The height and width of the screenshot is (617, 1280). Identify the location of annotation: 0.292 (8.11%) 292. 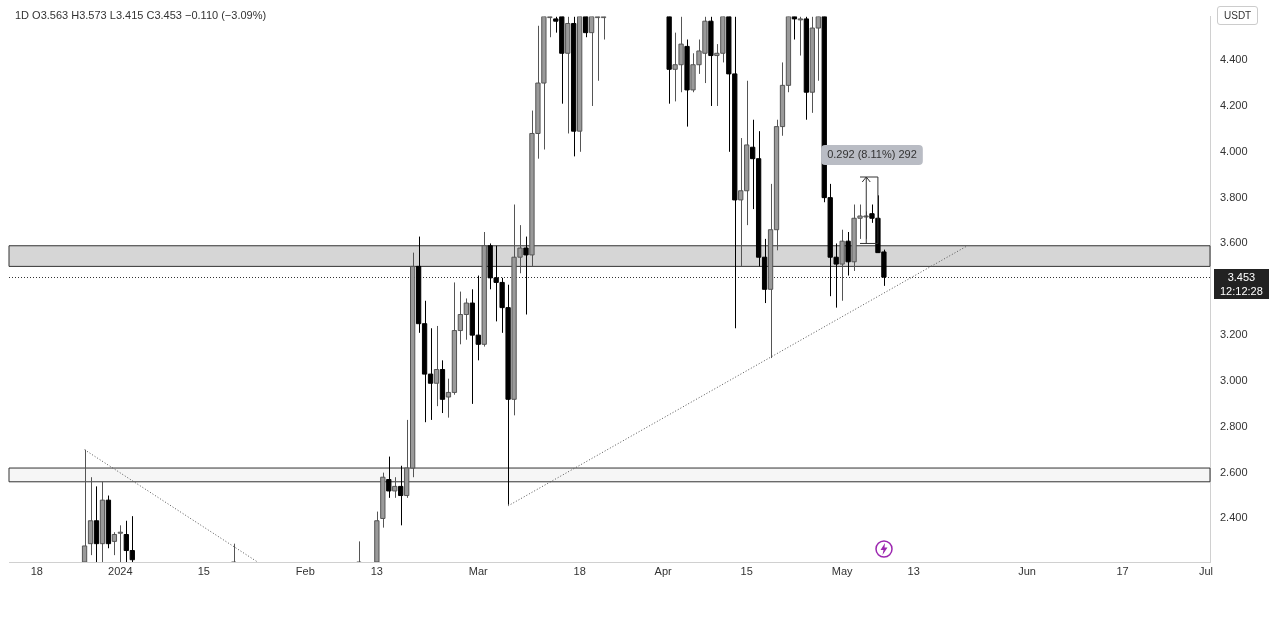
(872, 154).